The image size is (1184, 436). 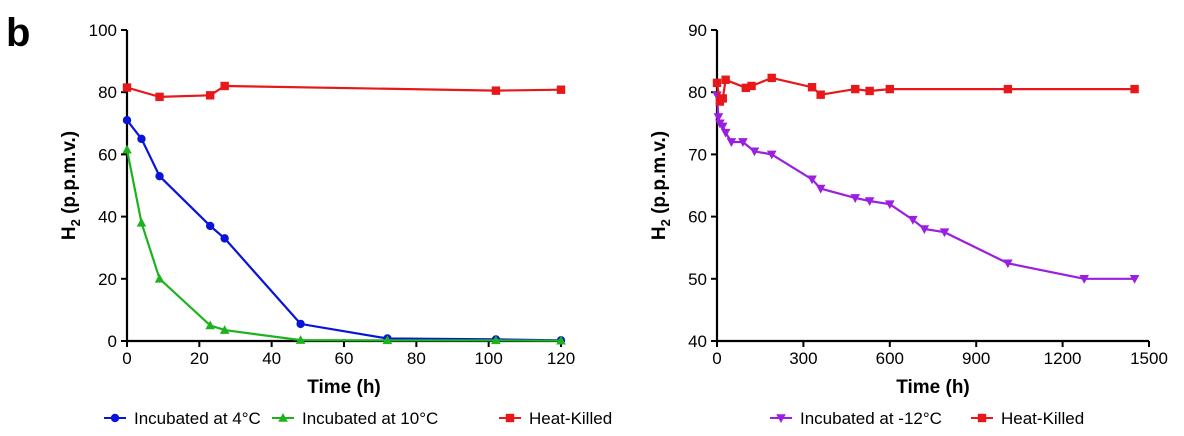 I want to click on x-tick-label: 300, so click(x=803, y=358).